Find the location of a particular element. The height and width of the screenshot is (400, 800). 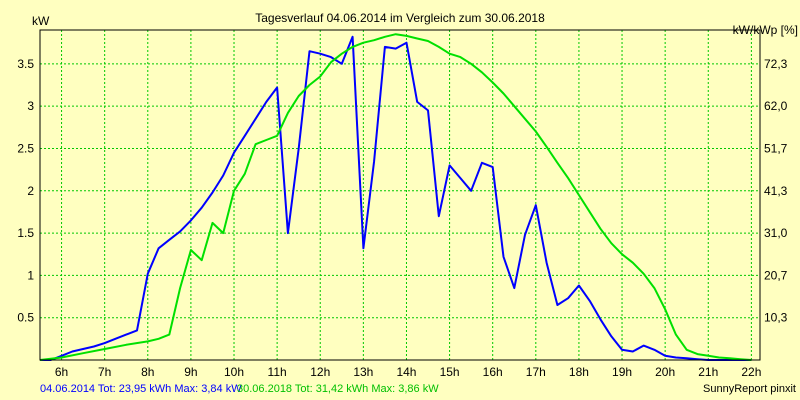

y-right-tick-labels: 10,3 20,7 31,0 41,3 51,7 62,0 72,3 is located at coordinates (776, 191).